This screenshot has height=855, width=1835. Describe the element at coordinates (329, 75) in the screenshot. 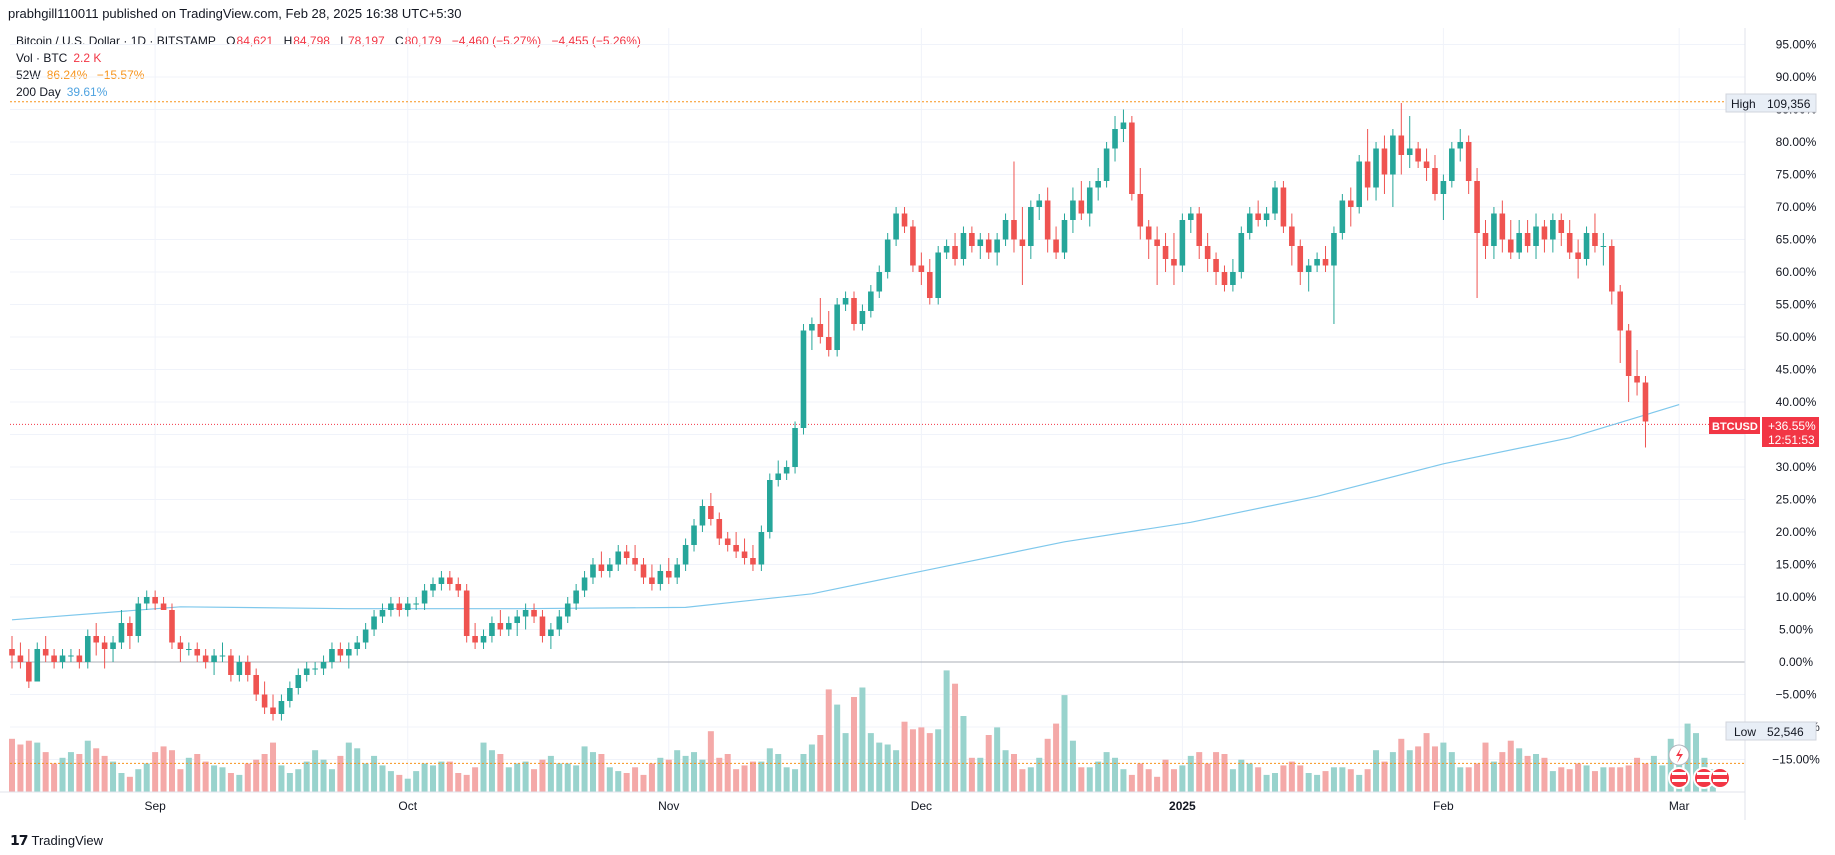

I see `w52-row: 52W 86.24% −15.57%` at that location.